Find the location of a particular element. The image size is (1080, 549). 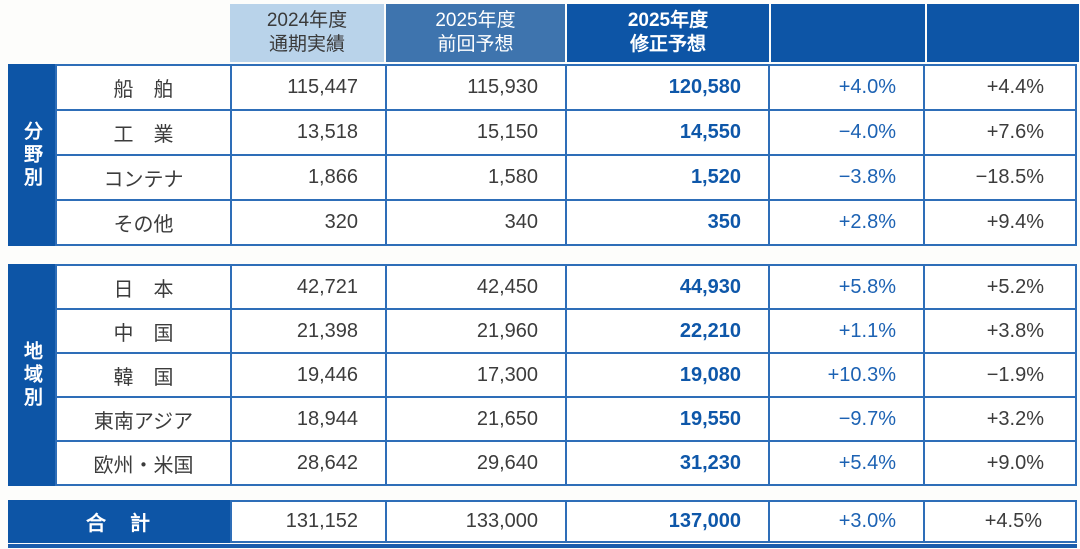

revised-forecast-value: 1,520 is located at coordinates (666, 177).